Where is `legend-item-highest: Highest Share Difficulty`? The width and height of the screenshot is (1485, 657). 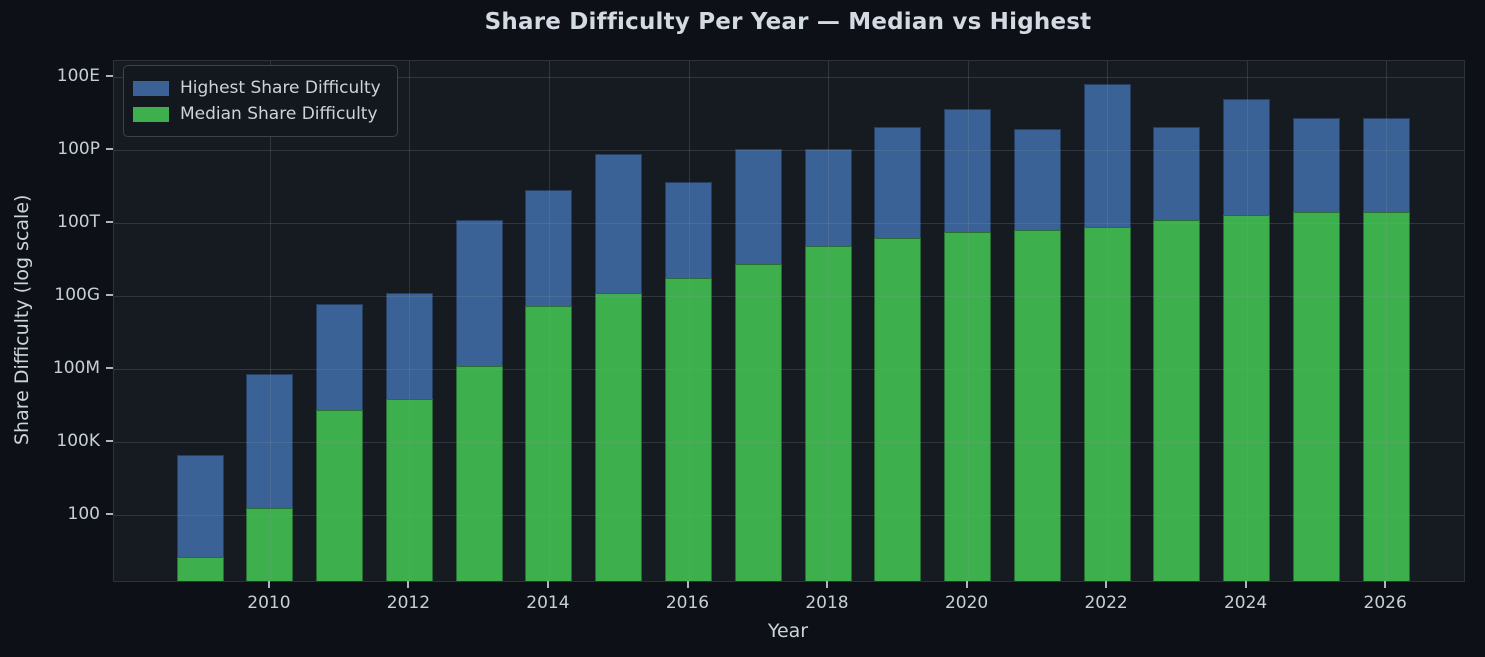 legend-item-highest: Highest Share Difficulty is located at coordinates (257, 88).